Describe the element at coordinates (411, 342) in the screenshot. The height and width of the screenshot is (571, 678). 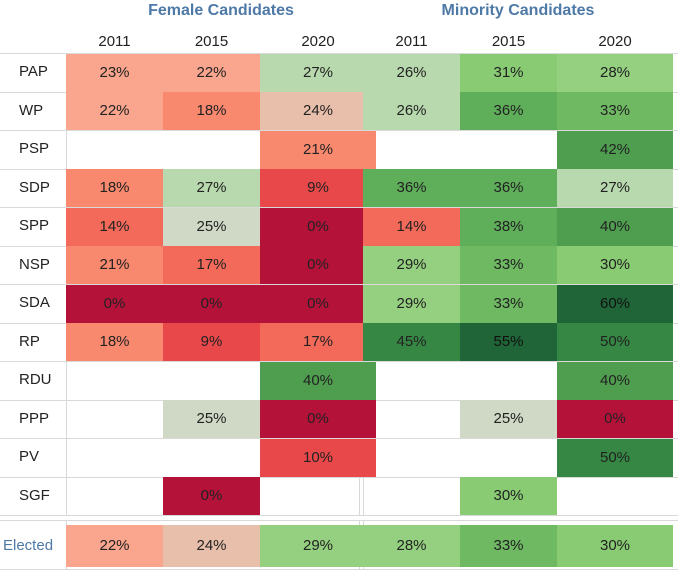
I see `heatmap-cell: 45%` at that location.